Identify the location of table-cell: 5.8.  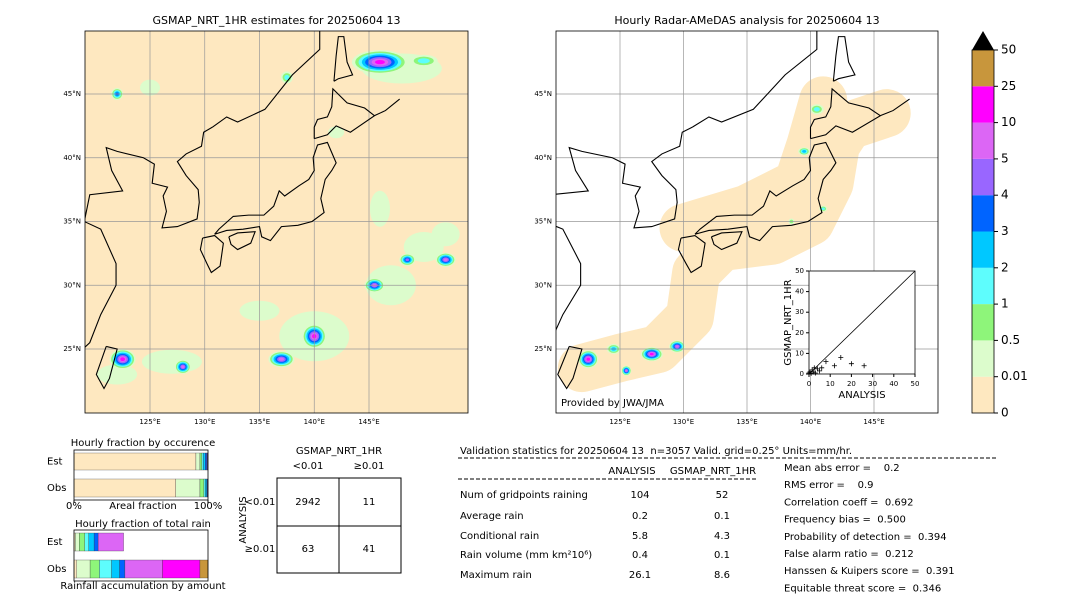
(640, 536).